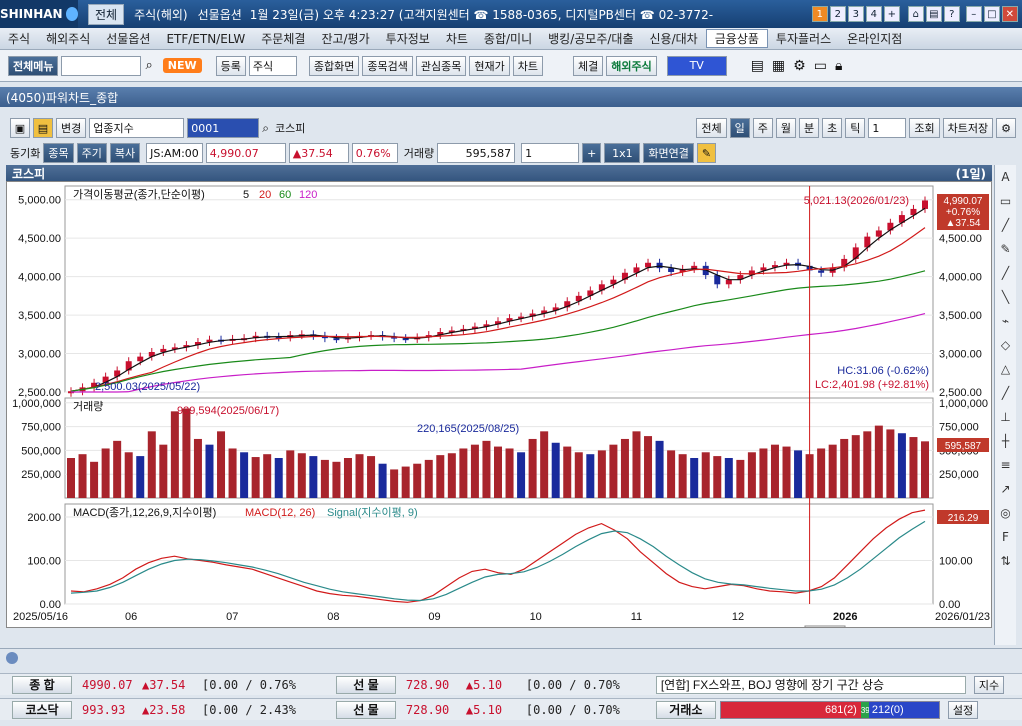 This screenshot has height=726, width=1022. Describe the element at coordinates (989, 684) in the screenshot. I see `index-button: 지수` at that location.